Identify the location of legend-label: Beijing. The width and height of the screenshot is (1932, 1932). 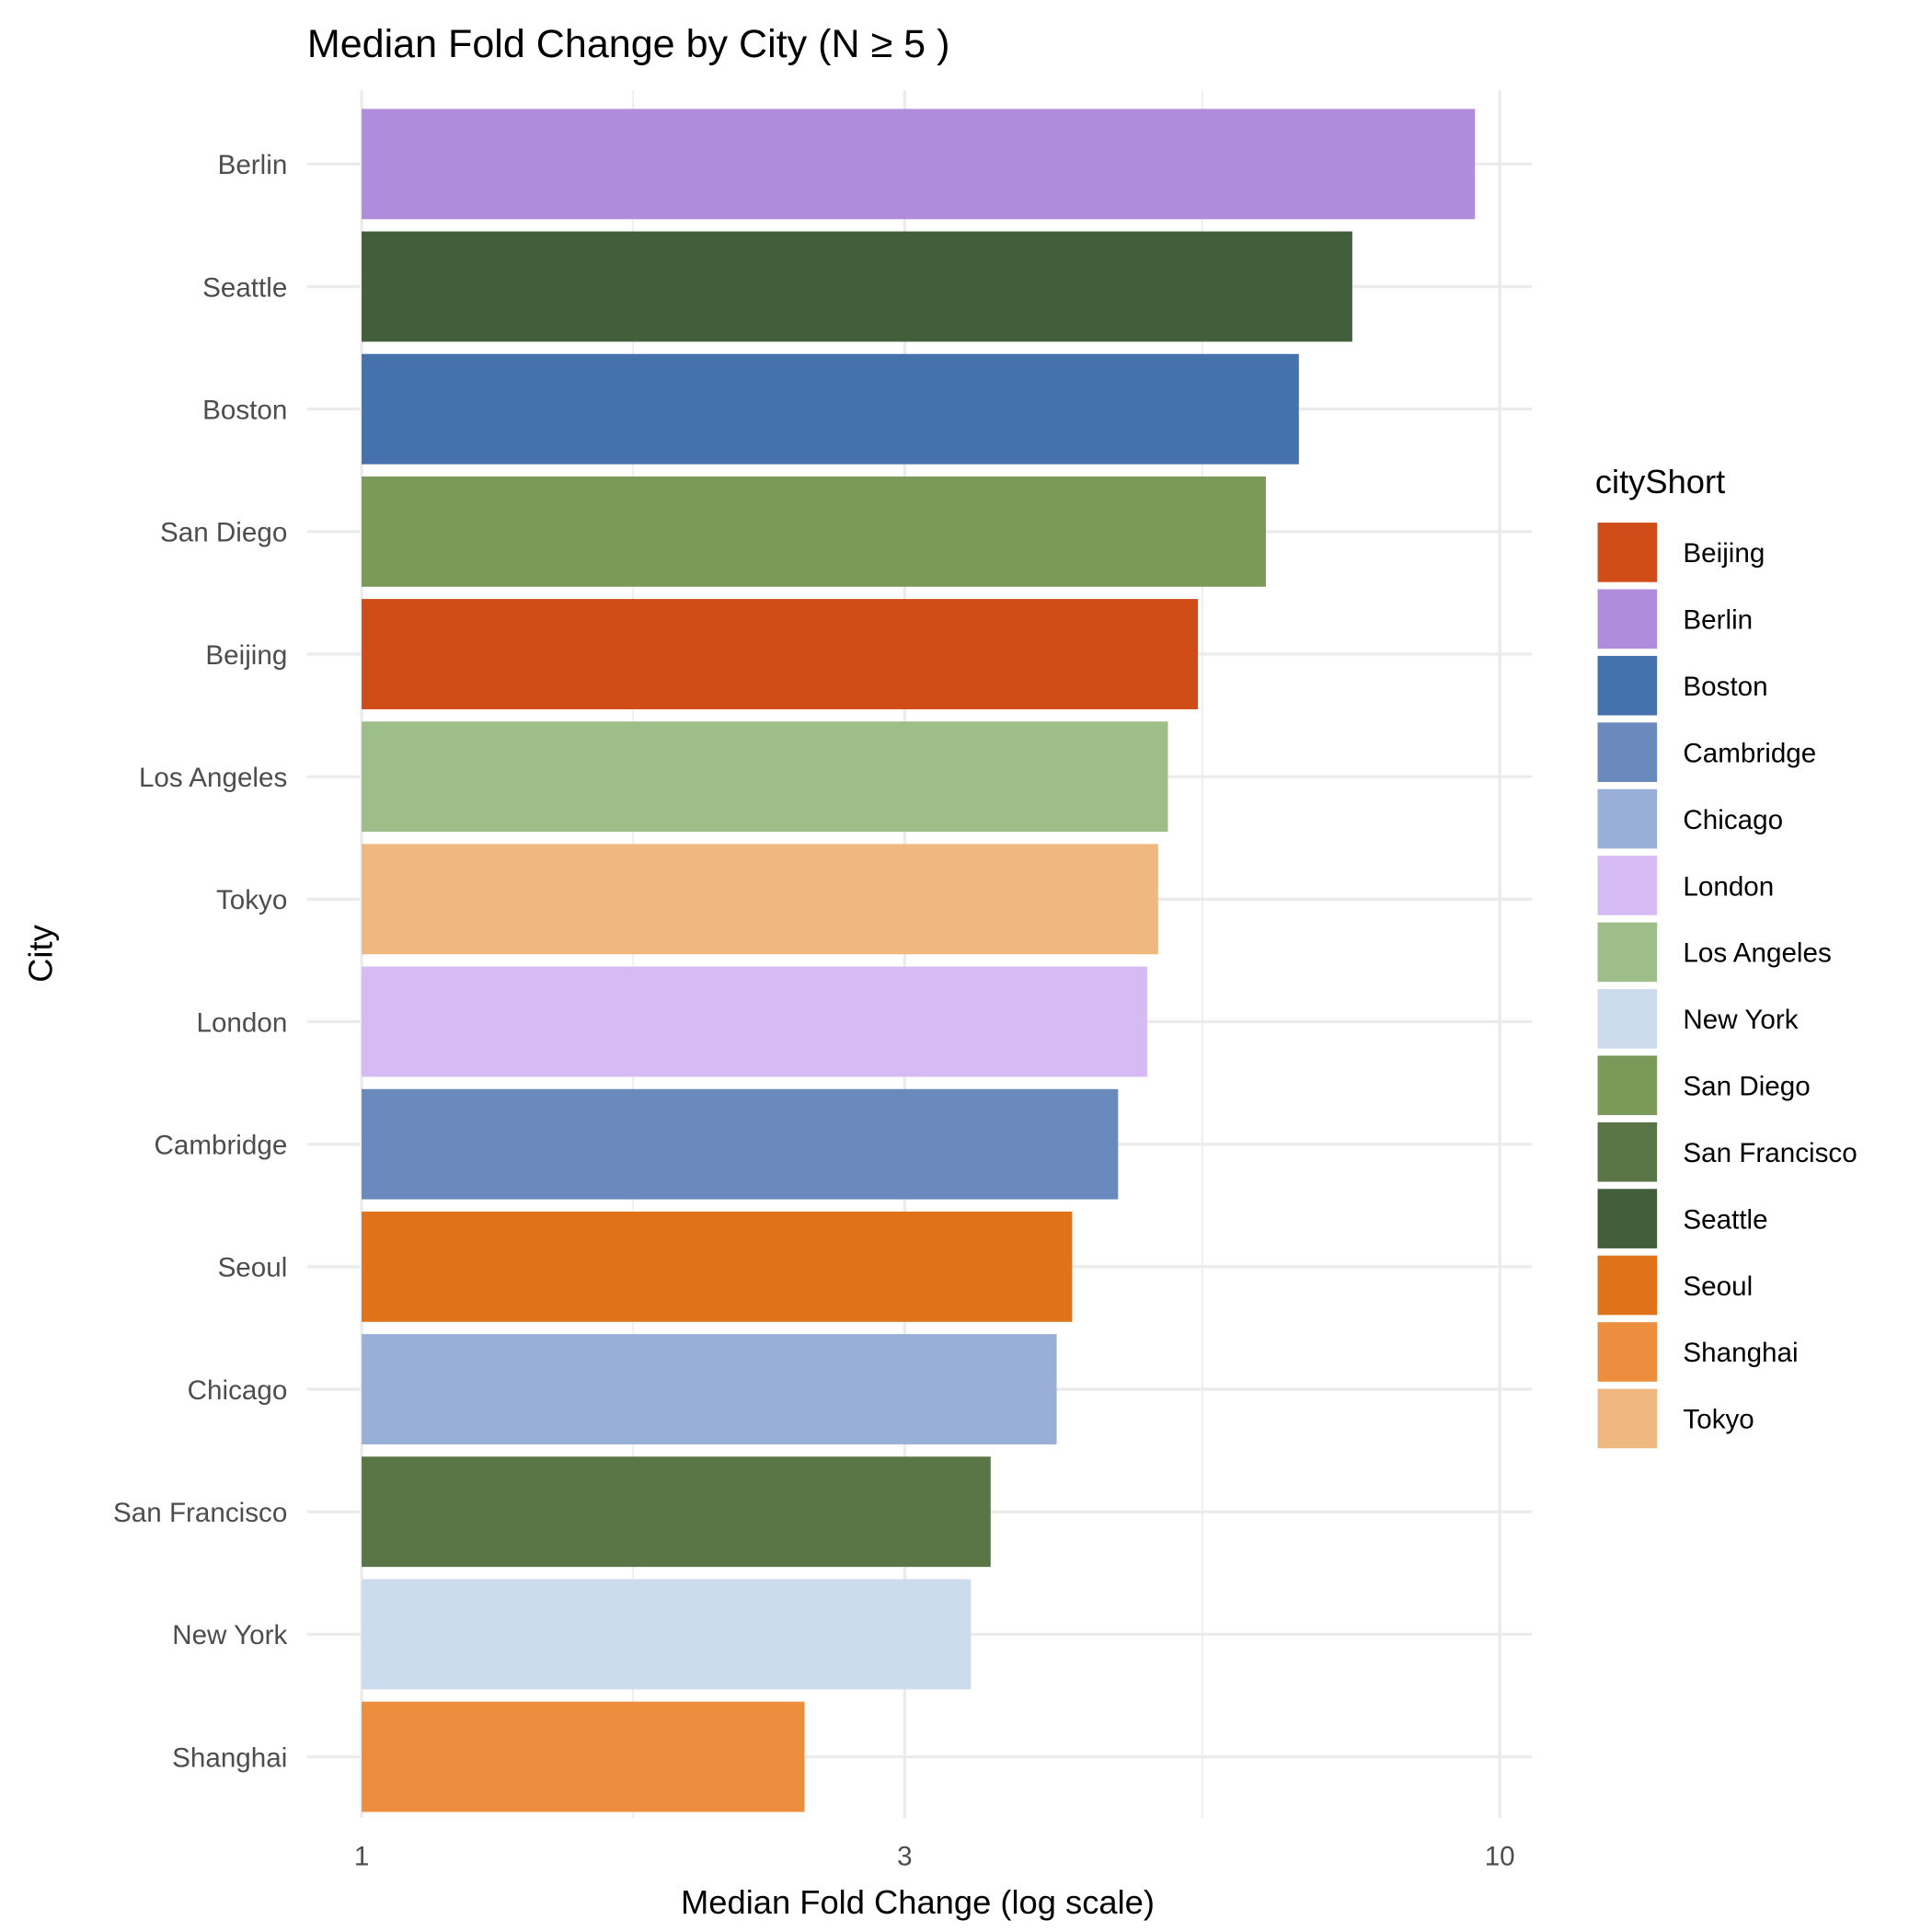
(1724, 553).